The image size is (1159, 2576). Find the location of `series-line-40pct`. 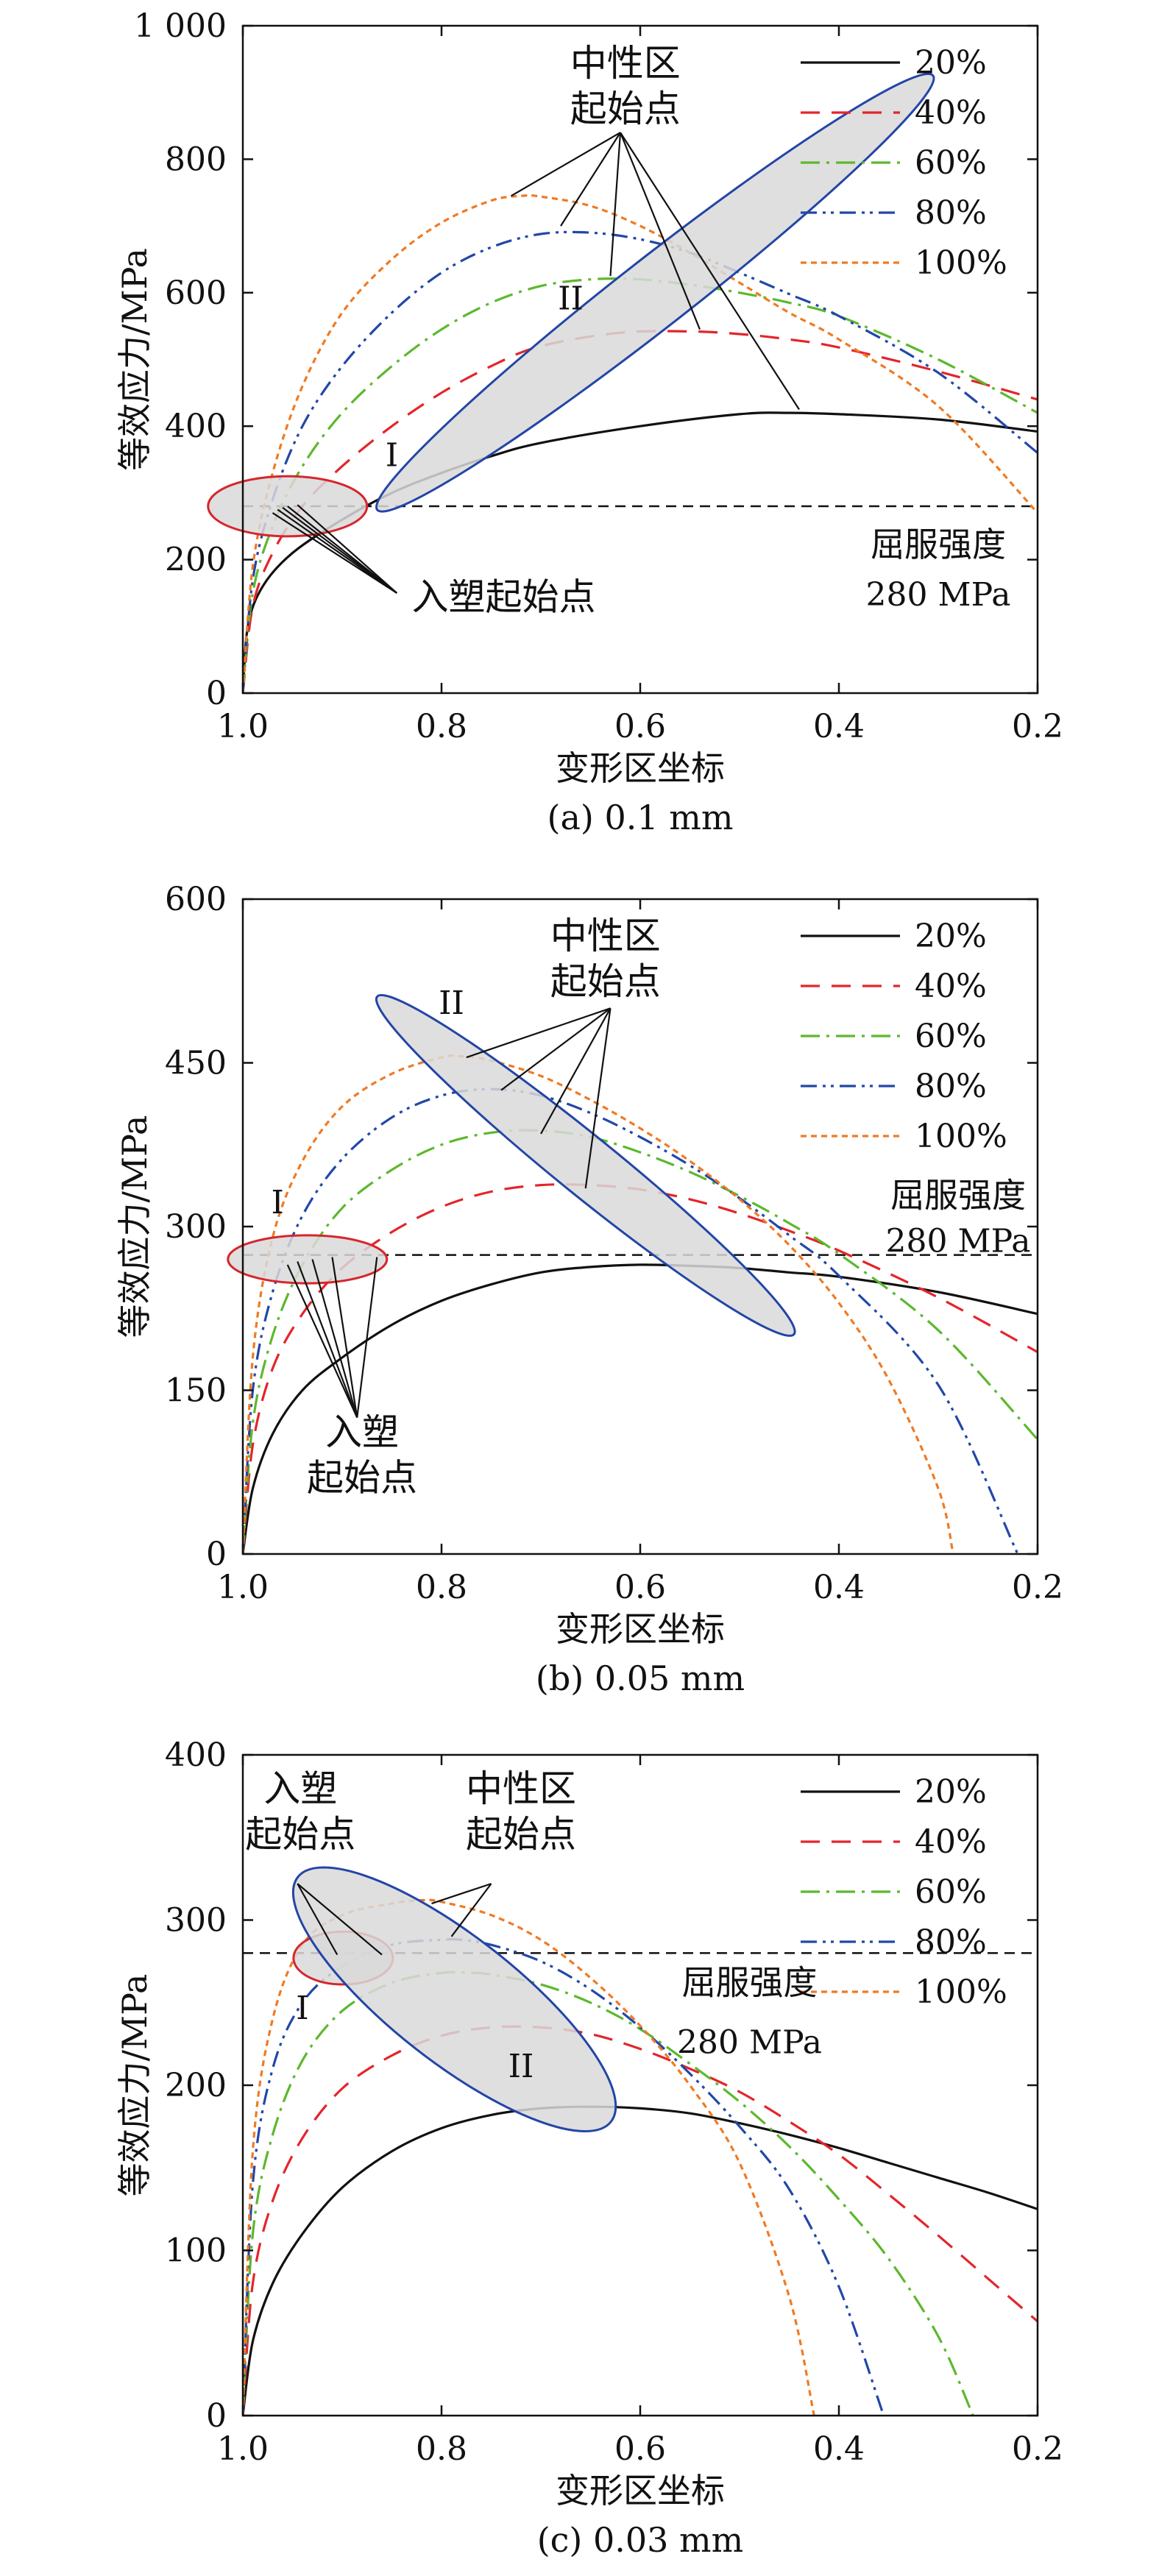

series-line-40pct is located at coordinates (641, 1368).